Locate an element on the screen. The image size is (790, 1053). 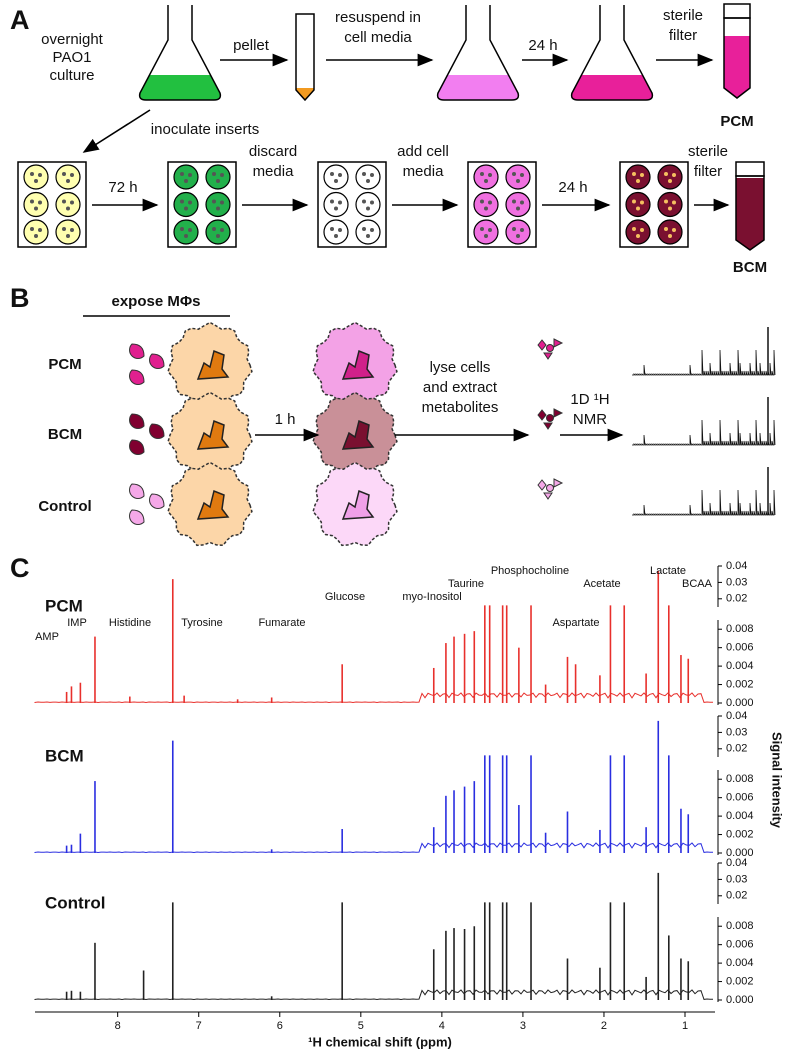
step-text: 1 h is located at coordinates (285, 419).